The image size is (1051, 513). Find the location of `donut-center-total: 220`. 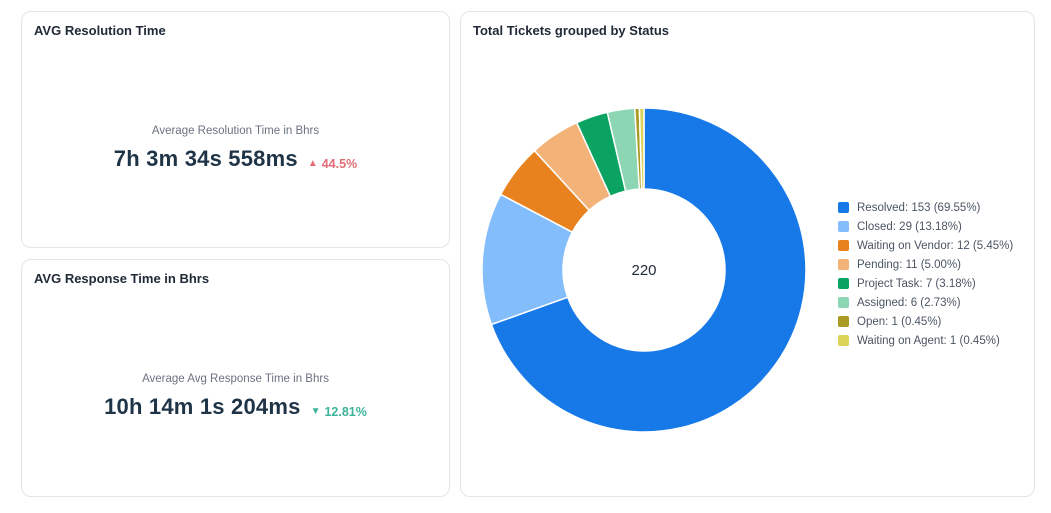

donut-center-total: 220 is located at coordinates (643, 270).